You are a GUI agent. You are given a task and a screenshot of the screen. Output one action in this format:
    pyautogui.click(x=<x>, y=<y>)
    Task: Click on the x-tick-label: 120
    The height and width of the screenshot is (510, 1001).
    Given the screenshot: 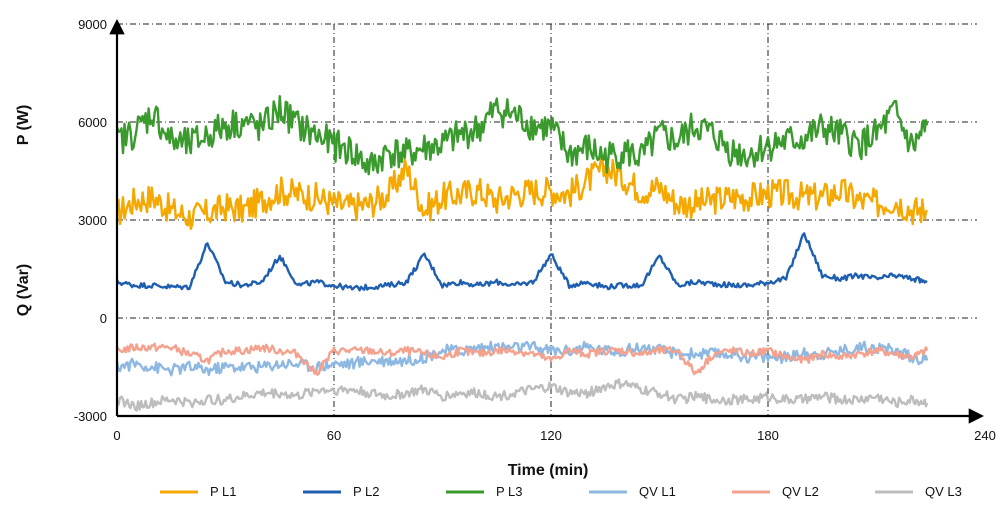 What is the action you would take?
    pyautogui.click(x=551, y=435)
    